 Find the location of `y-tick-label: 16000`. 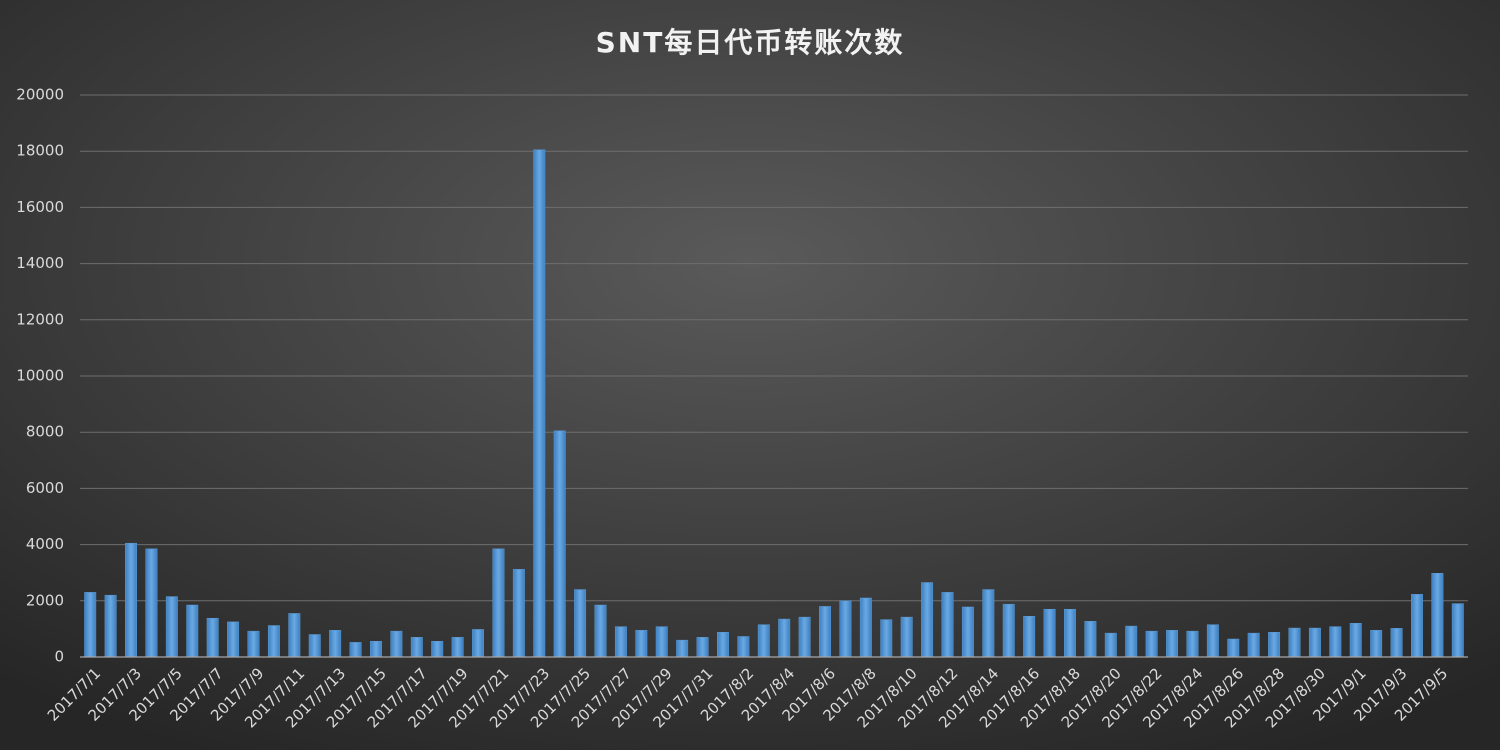

y-tick-label: 16000 is located at coordinates (40, 207).